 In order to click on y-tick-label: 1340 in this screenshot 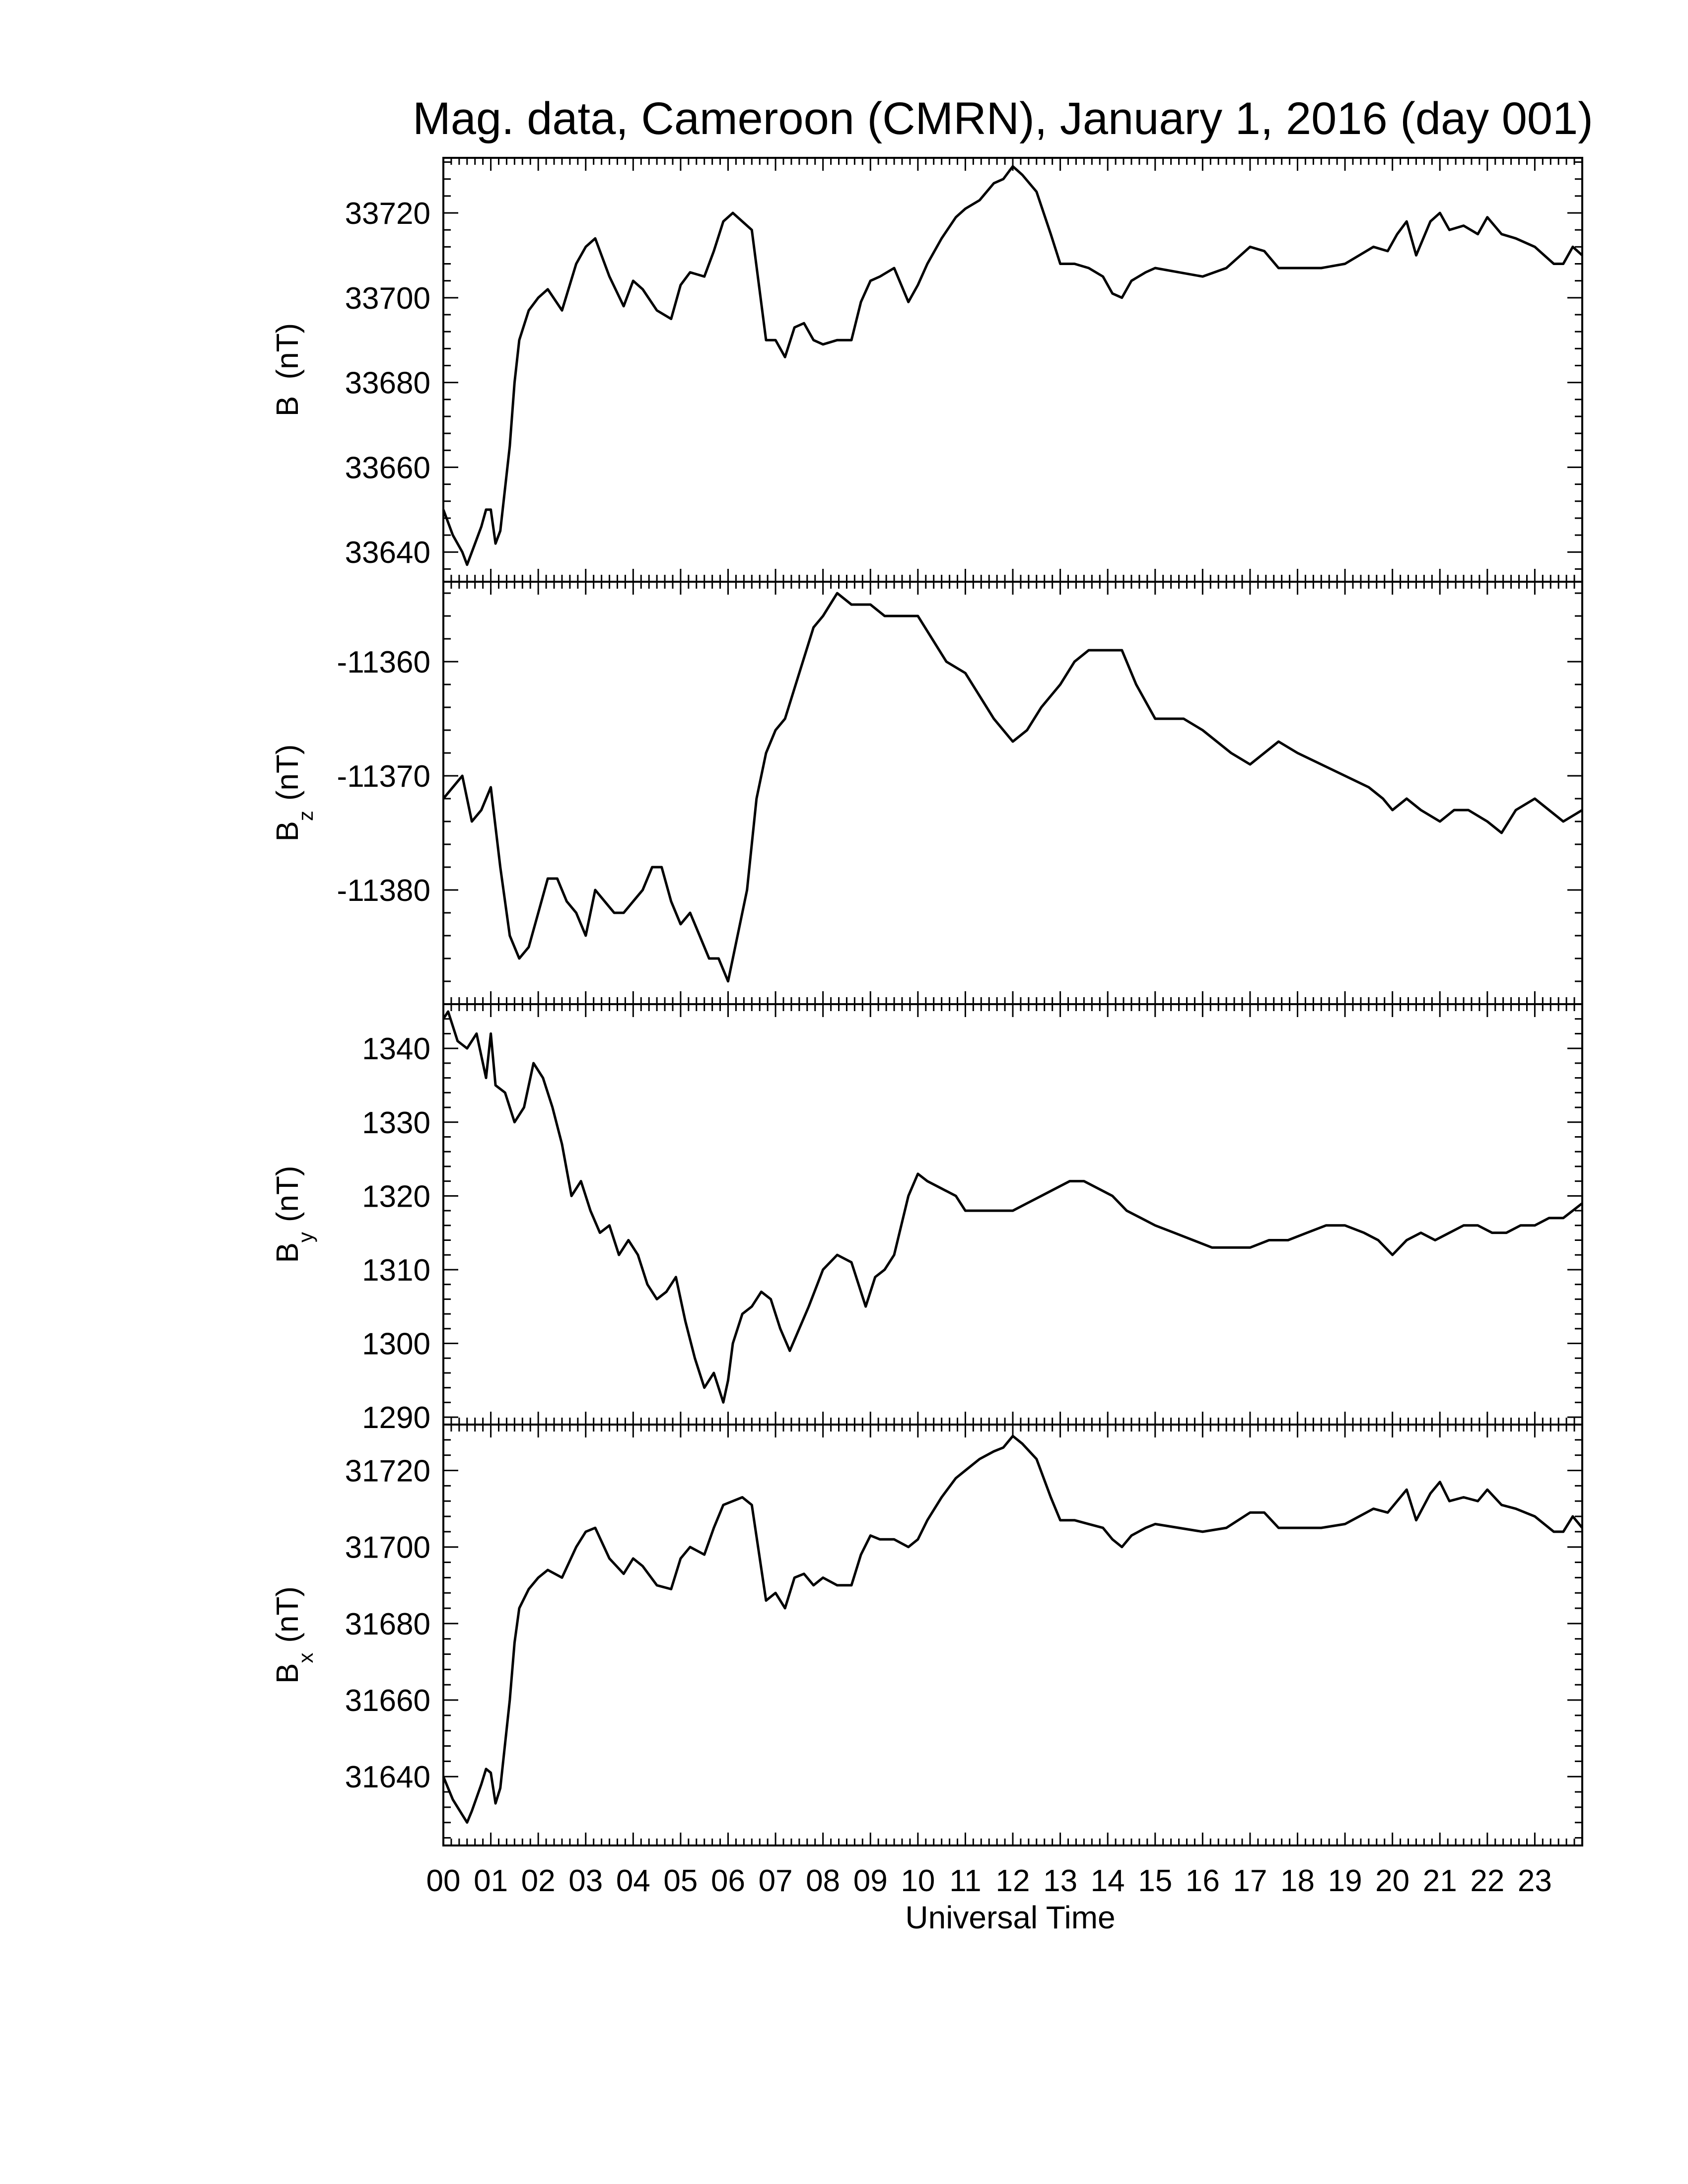, I will do `click(396, 1049)`.